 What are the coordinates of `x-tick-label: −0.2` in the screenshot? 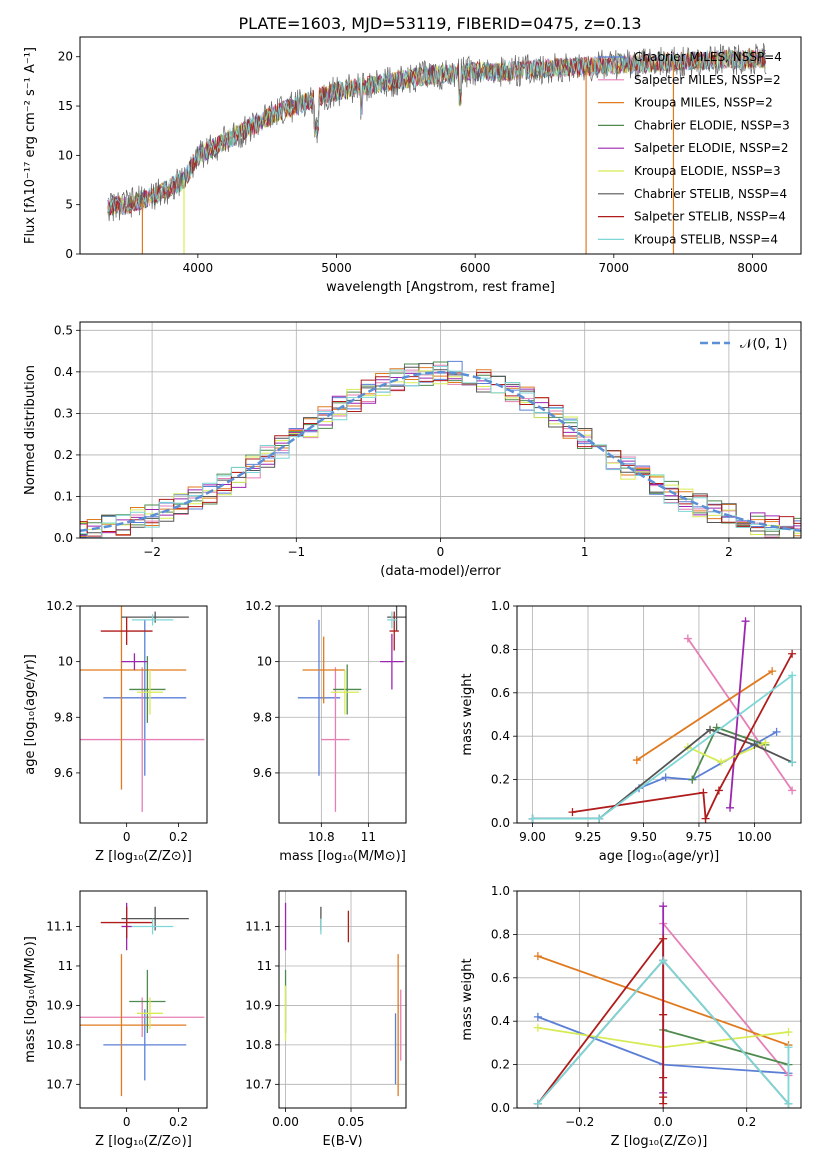 It's located at (579, 1122).